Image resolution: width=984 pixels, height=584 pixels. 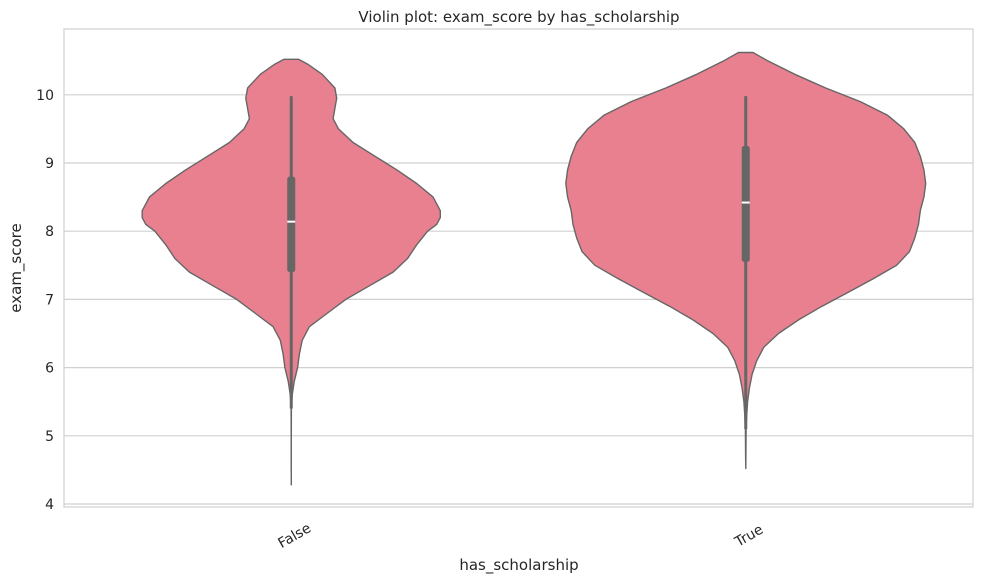 I want to click on y-tick-label: 6, so click(x=49, y=369).